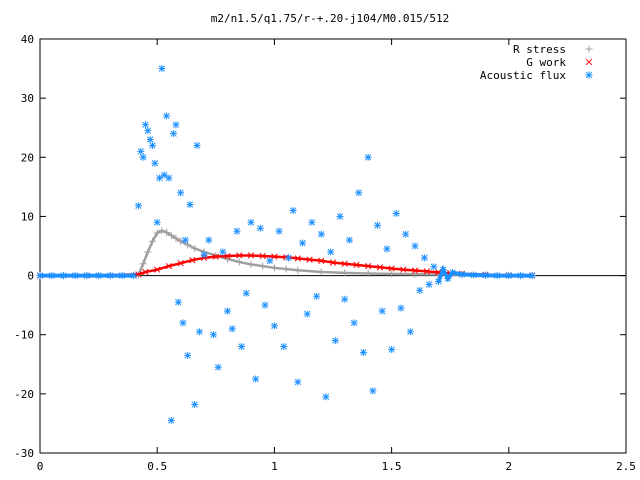  I want to click on y-tick-label: 10, so click(27, 216).